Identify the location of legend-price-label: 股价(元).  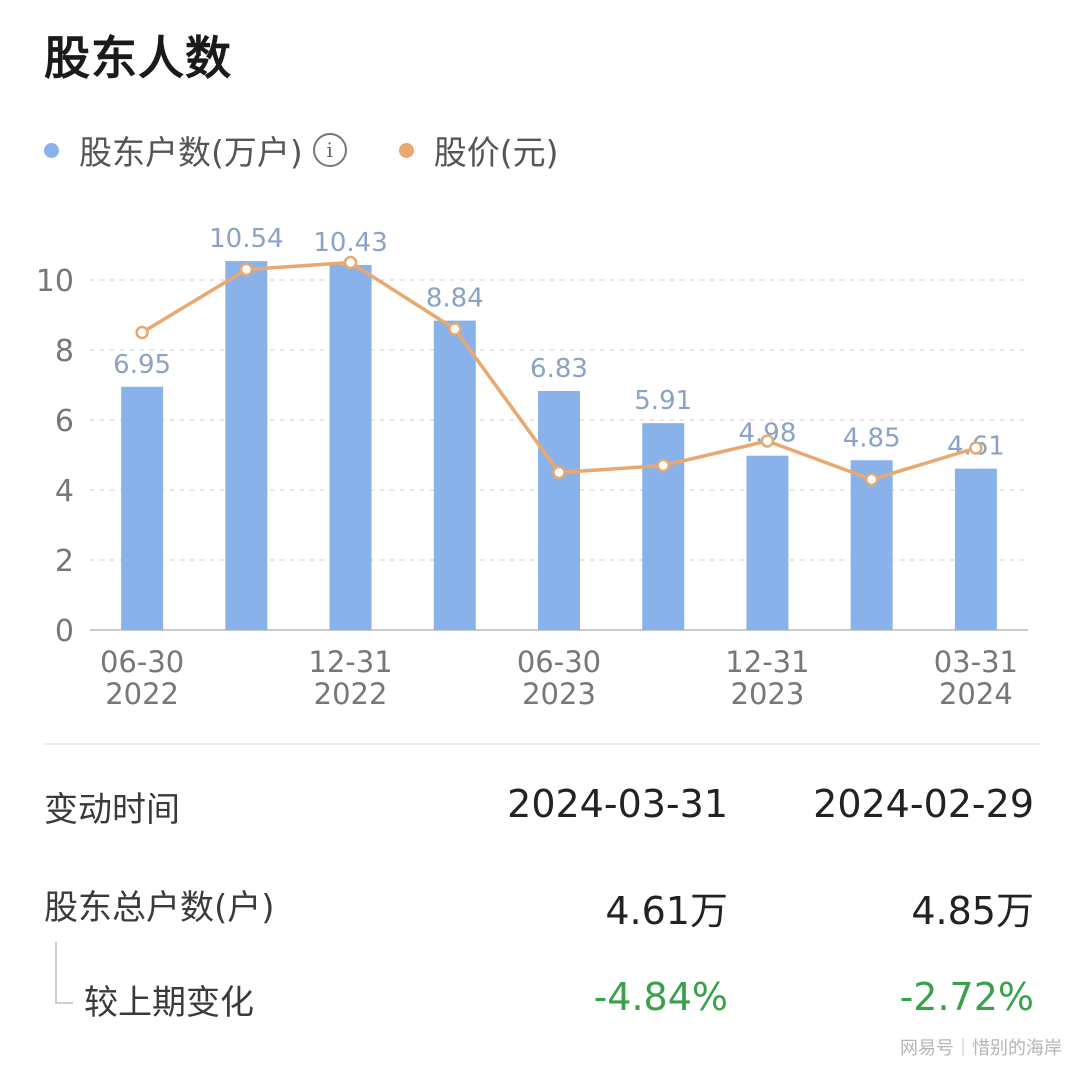
(496, 152).